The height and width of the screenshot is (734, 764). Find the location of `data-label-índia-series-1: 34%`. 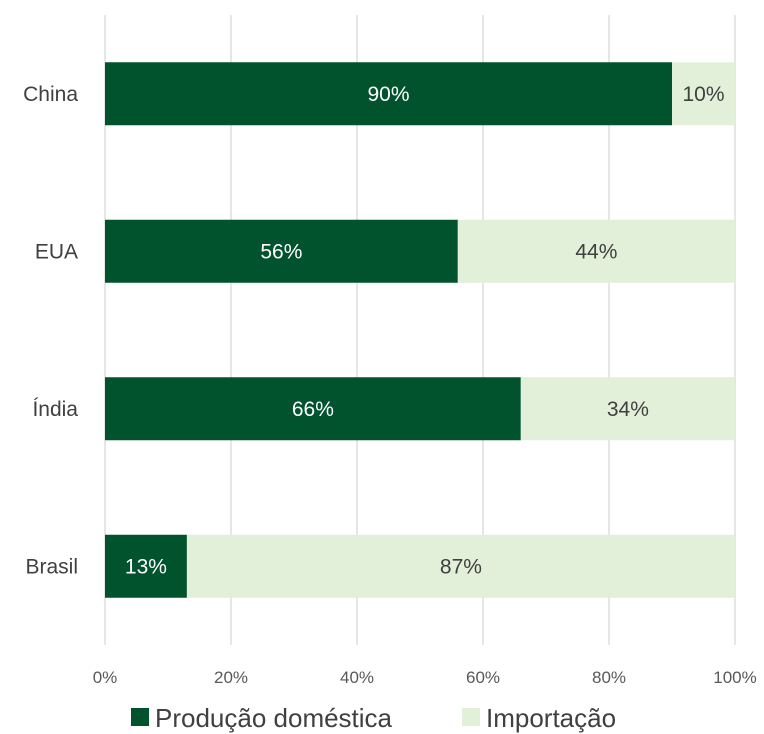

data-label-índia-series-1: 34% is located at coordinates (628, 409).